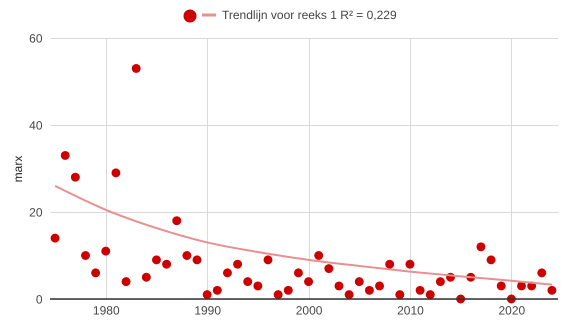 Image resolution: width=565 pixels, height=328 pixels. What do you see at coordinates (309, 15) in the screenshot?
I see `legend-label: Trendlijn voor reeks 1 R² = 0,229` at bounding box center [309, 15].